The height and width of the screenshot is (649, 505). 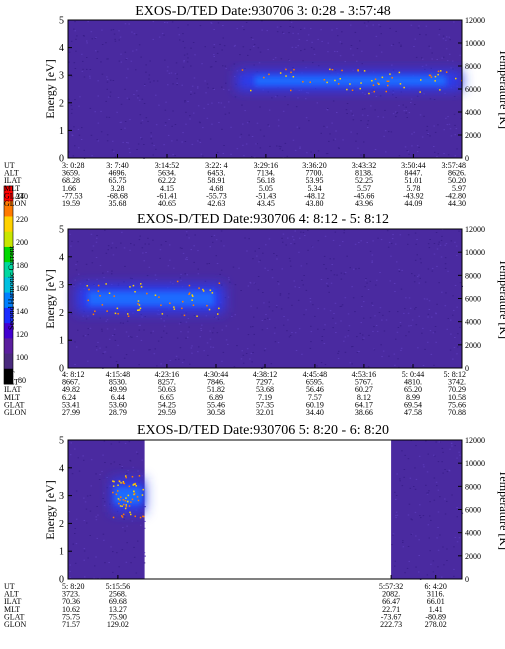 I want to click on panel-2-ylabel: Energy [eV], so click(x=50, y=298).